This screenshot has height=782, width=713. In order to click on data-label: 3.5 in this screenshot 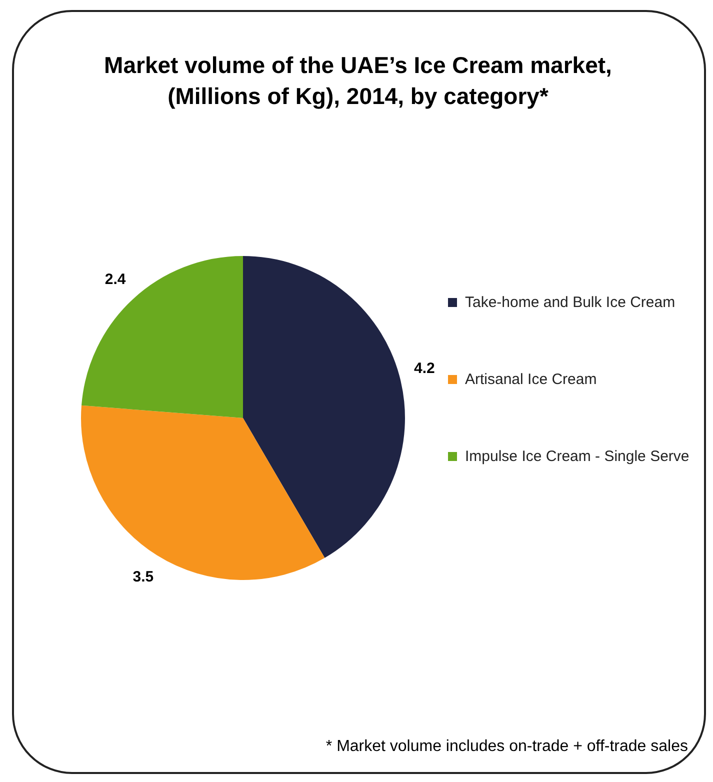, I will do `click(143, 577)`.